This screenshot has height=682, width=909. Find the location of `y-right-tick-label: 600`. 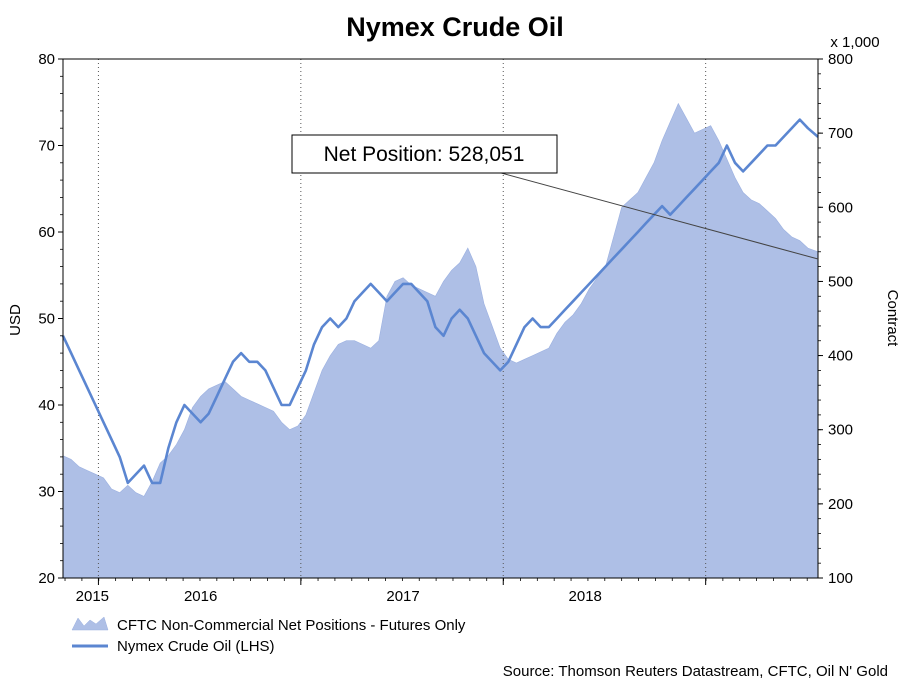

y-right-tick-label: 600 is located at coordinates (840, 207).